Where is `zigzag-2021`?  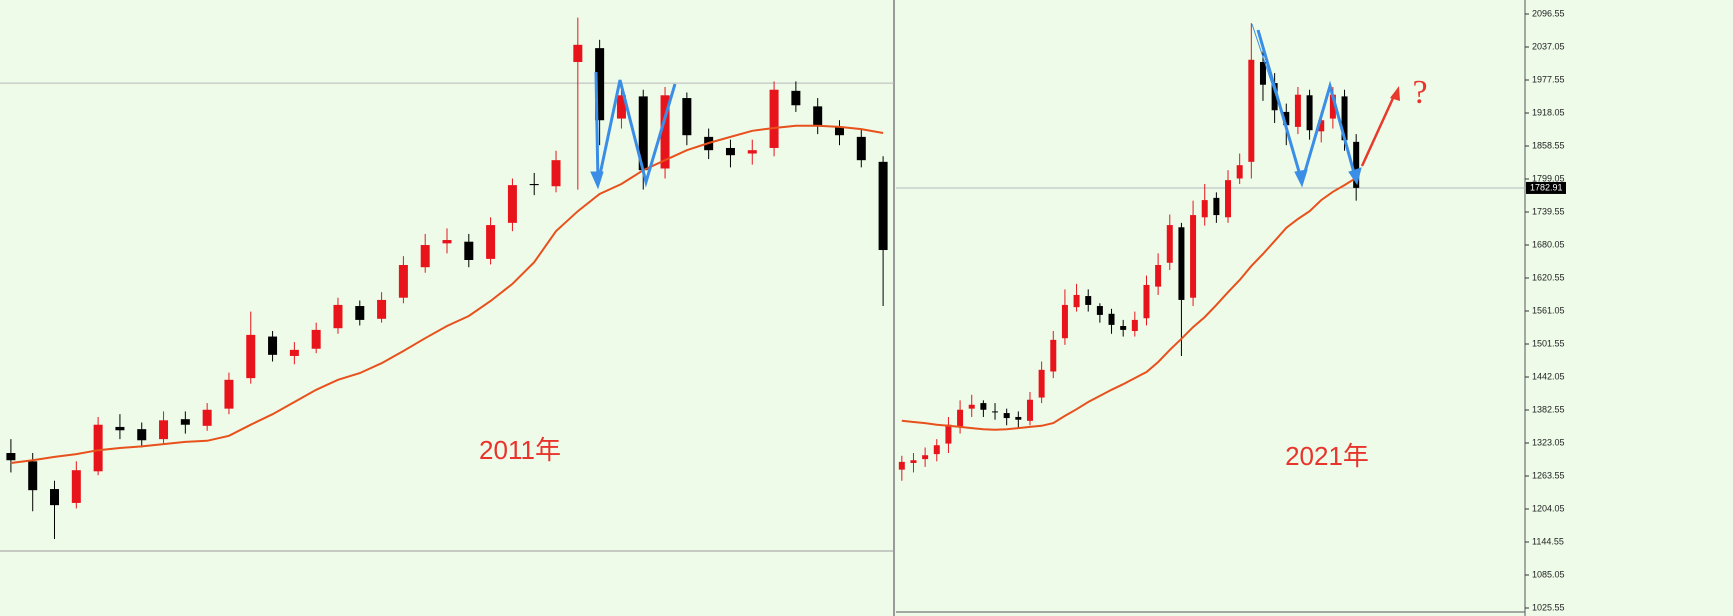
zigzag-2021 is located at coordinates (1307, 108).